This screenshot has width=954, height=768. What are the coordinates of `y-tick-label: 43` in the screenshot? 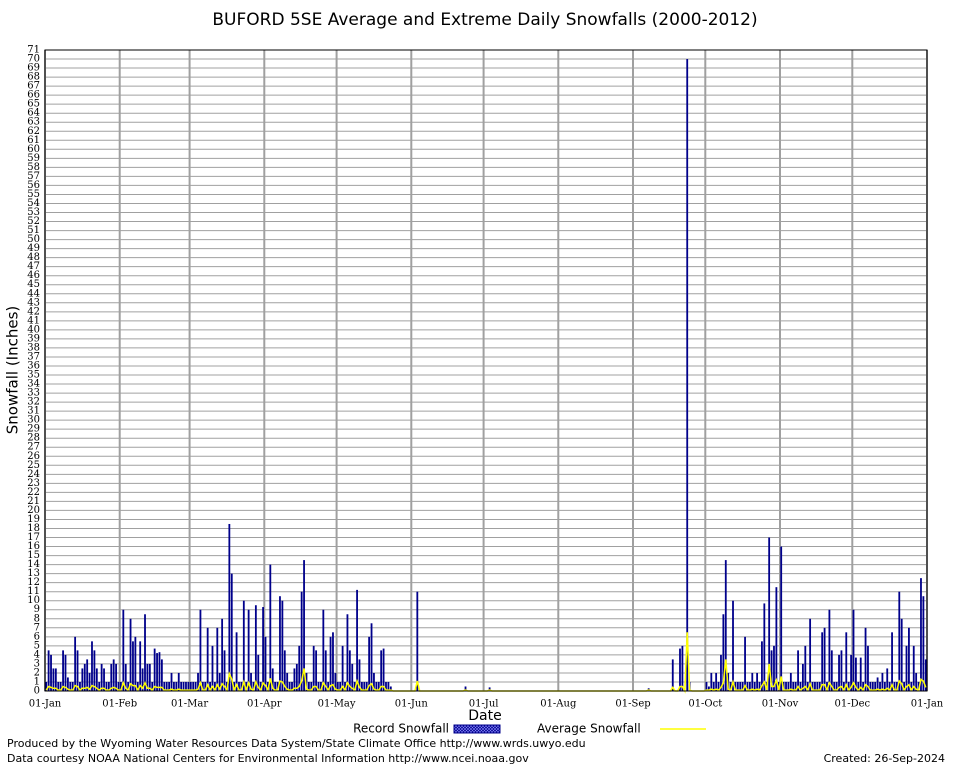 It's located at (33, 302).